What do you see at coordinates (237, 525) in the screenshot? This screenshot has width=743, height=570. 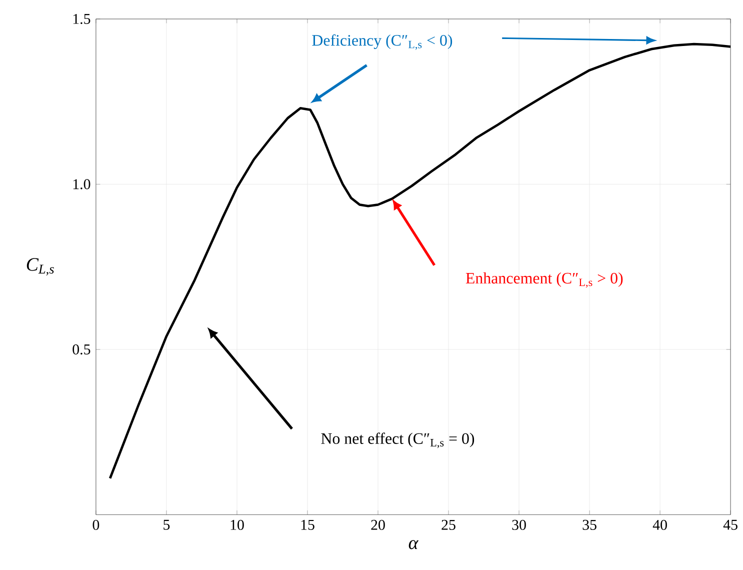 I see `x-tick-label: 10` at bounding box center [237, 525].